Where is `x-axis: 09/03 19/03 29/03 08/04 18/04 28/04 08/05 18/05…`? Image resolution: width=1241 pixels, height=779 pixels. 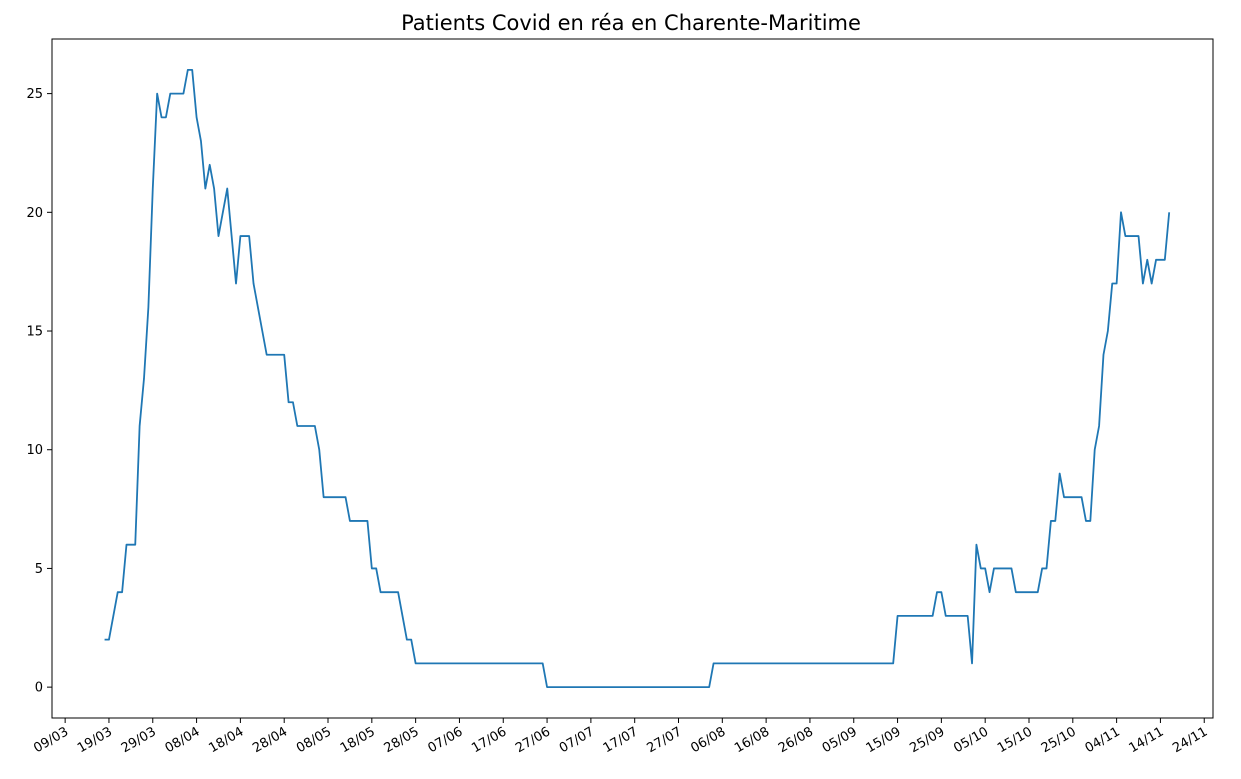
x-axis: 09/03 19/03 29/03 08/04 18/04 28/04 08/05 18/05… is located at coordinates (620, 737).